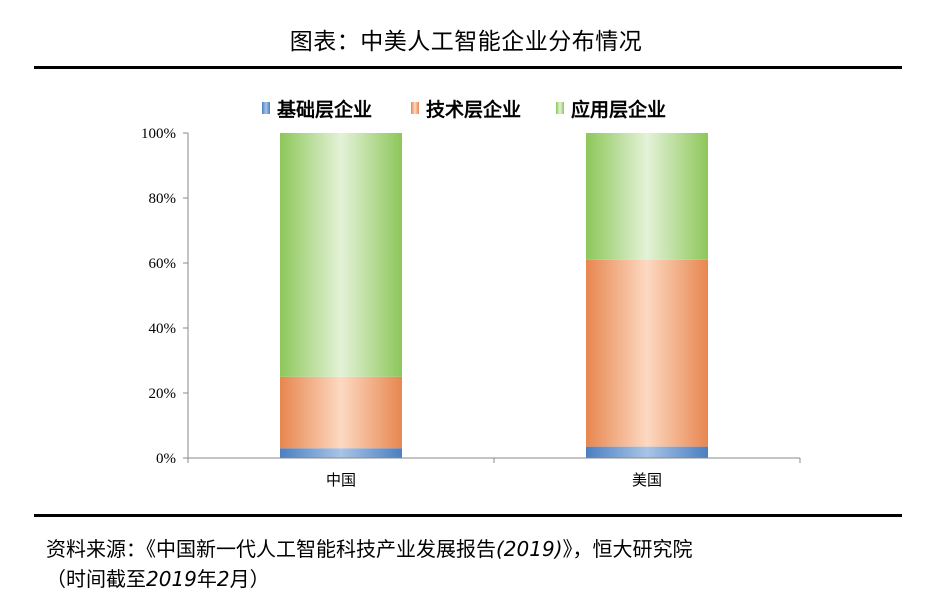 This screenshot has width=932, height=610. I want to click on source-mid2: 年, so click(206, 579).